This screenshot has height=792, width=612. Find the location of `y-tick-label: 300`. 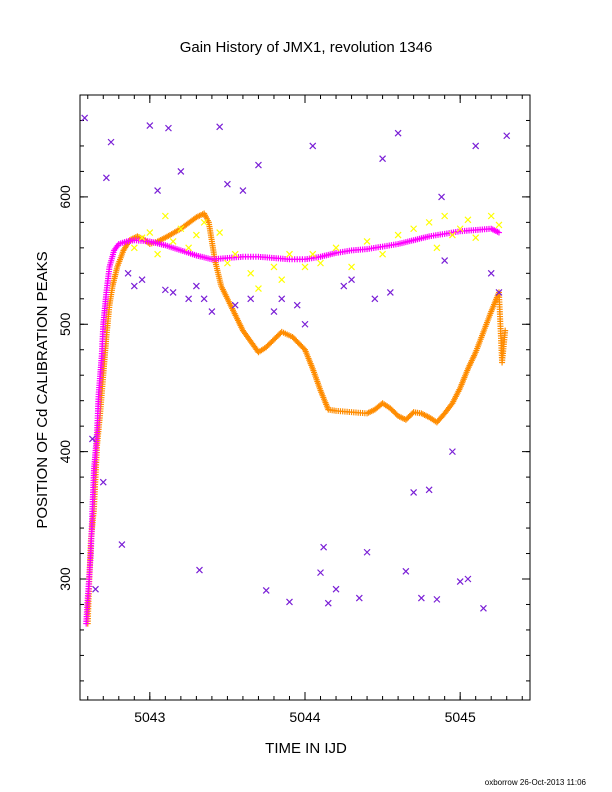

y-tick-label: 300 is located at coordinates (65, 579).